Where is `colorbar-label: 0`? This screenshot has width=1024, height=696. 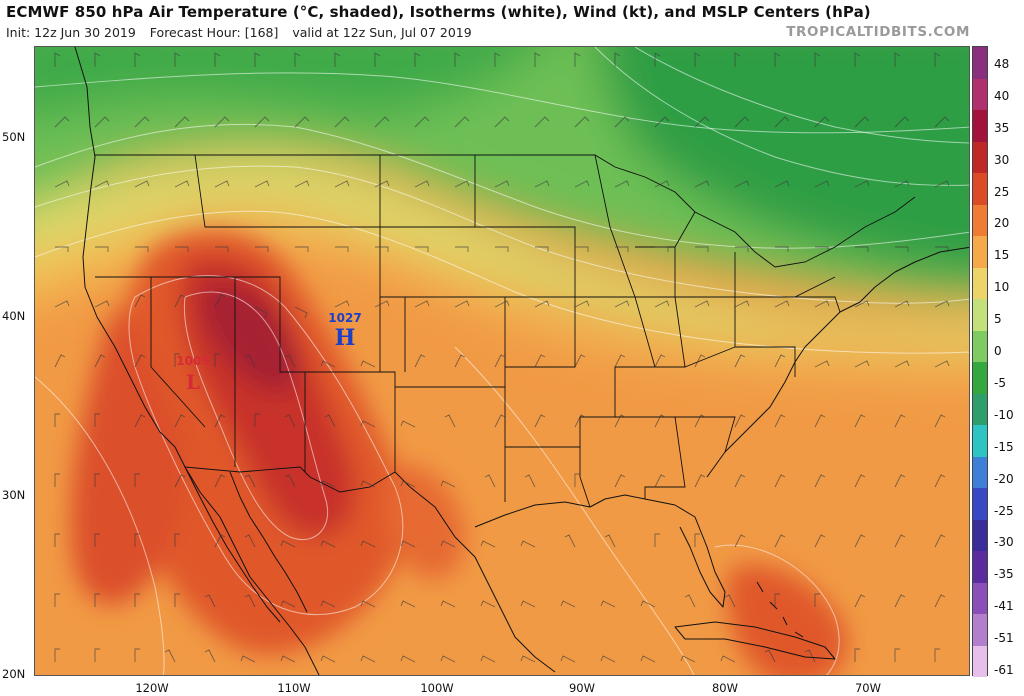 colorbar-label: 0 is located at coordinates (998, 351).